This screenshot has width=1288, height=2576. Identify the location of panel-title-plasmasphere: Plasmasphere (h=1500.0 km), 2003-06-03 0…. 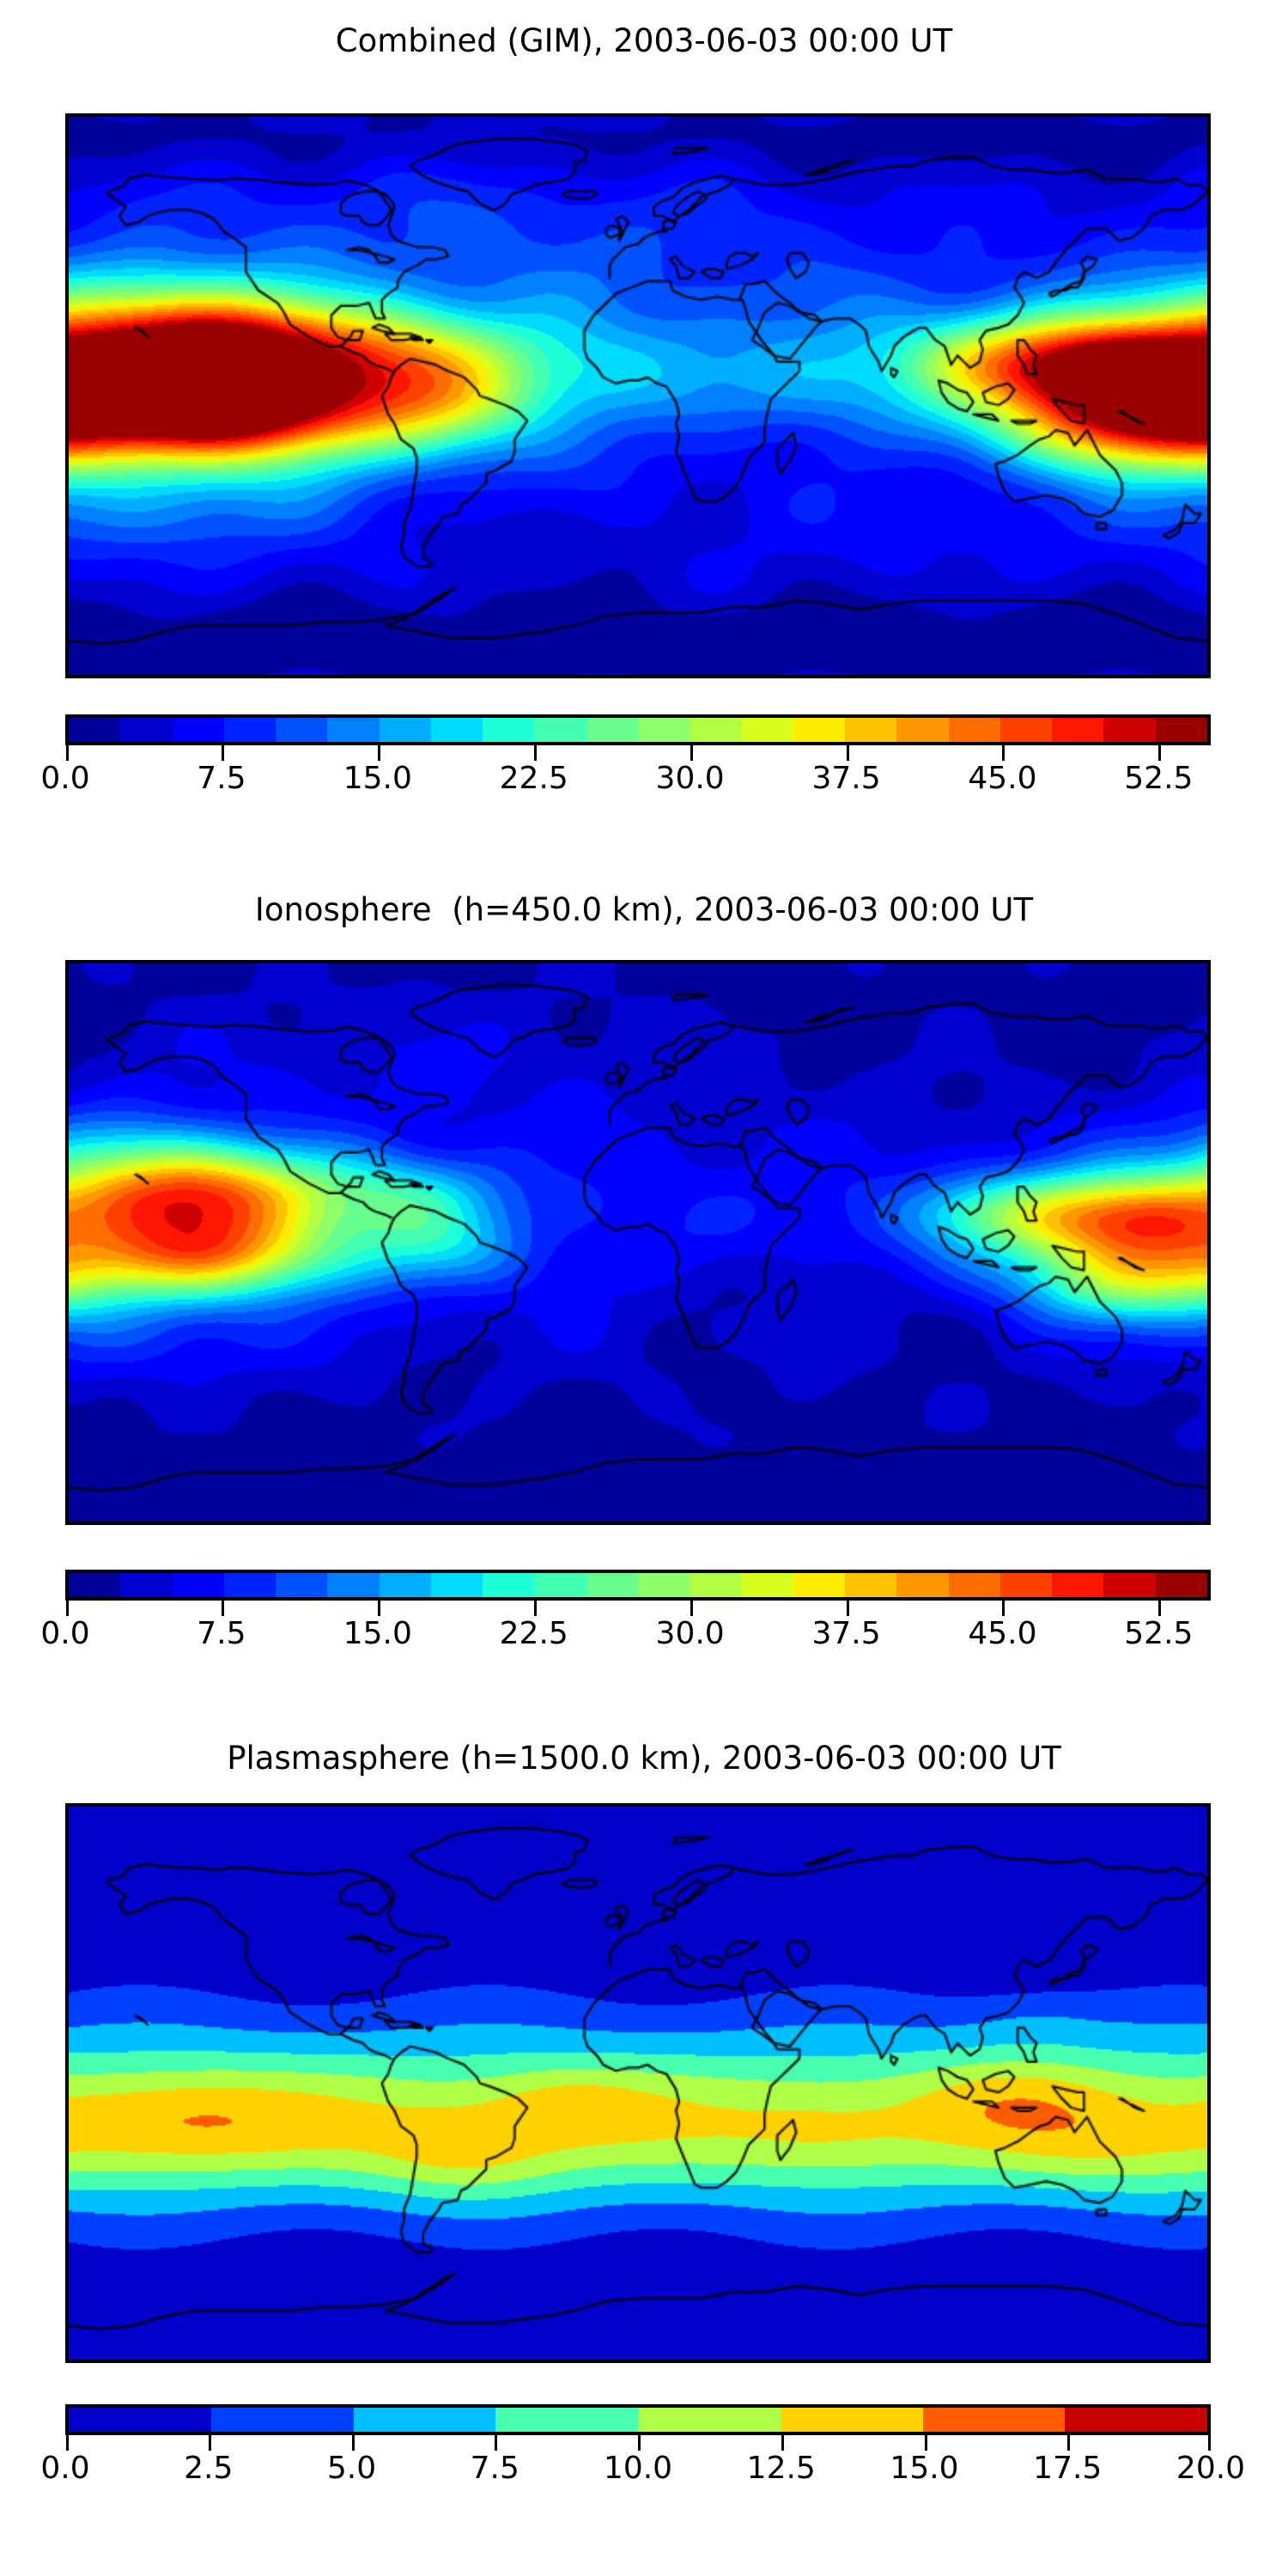
(644, 1759).